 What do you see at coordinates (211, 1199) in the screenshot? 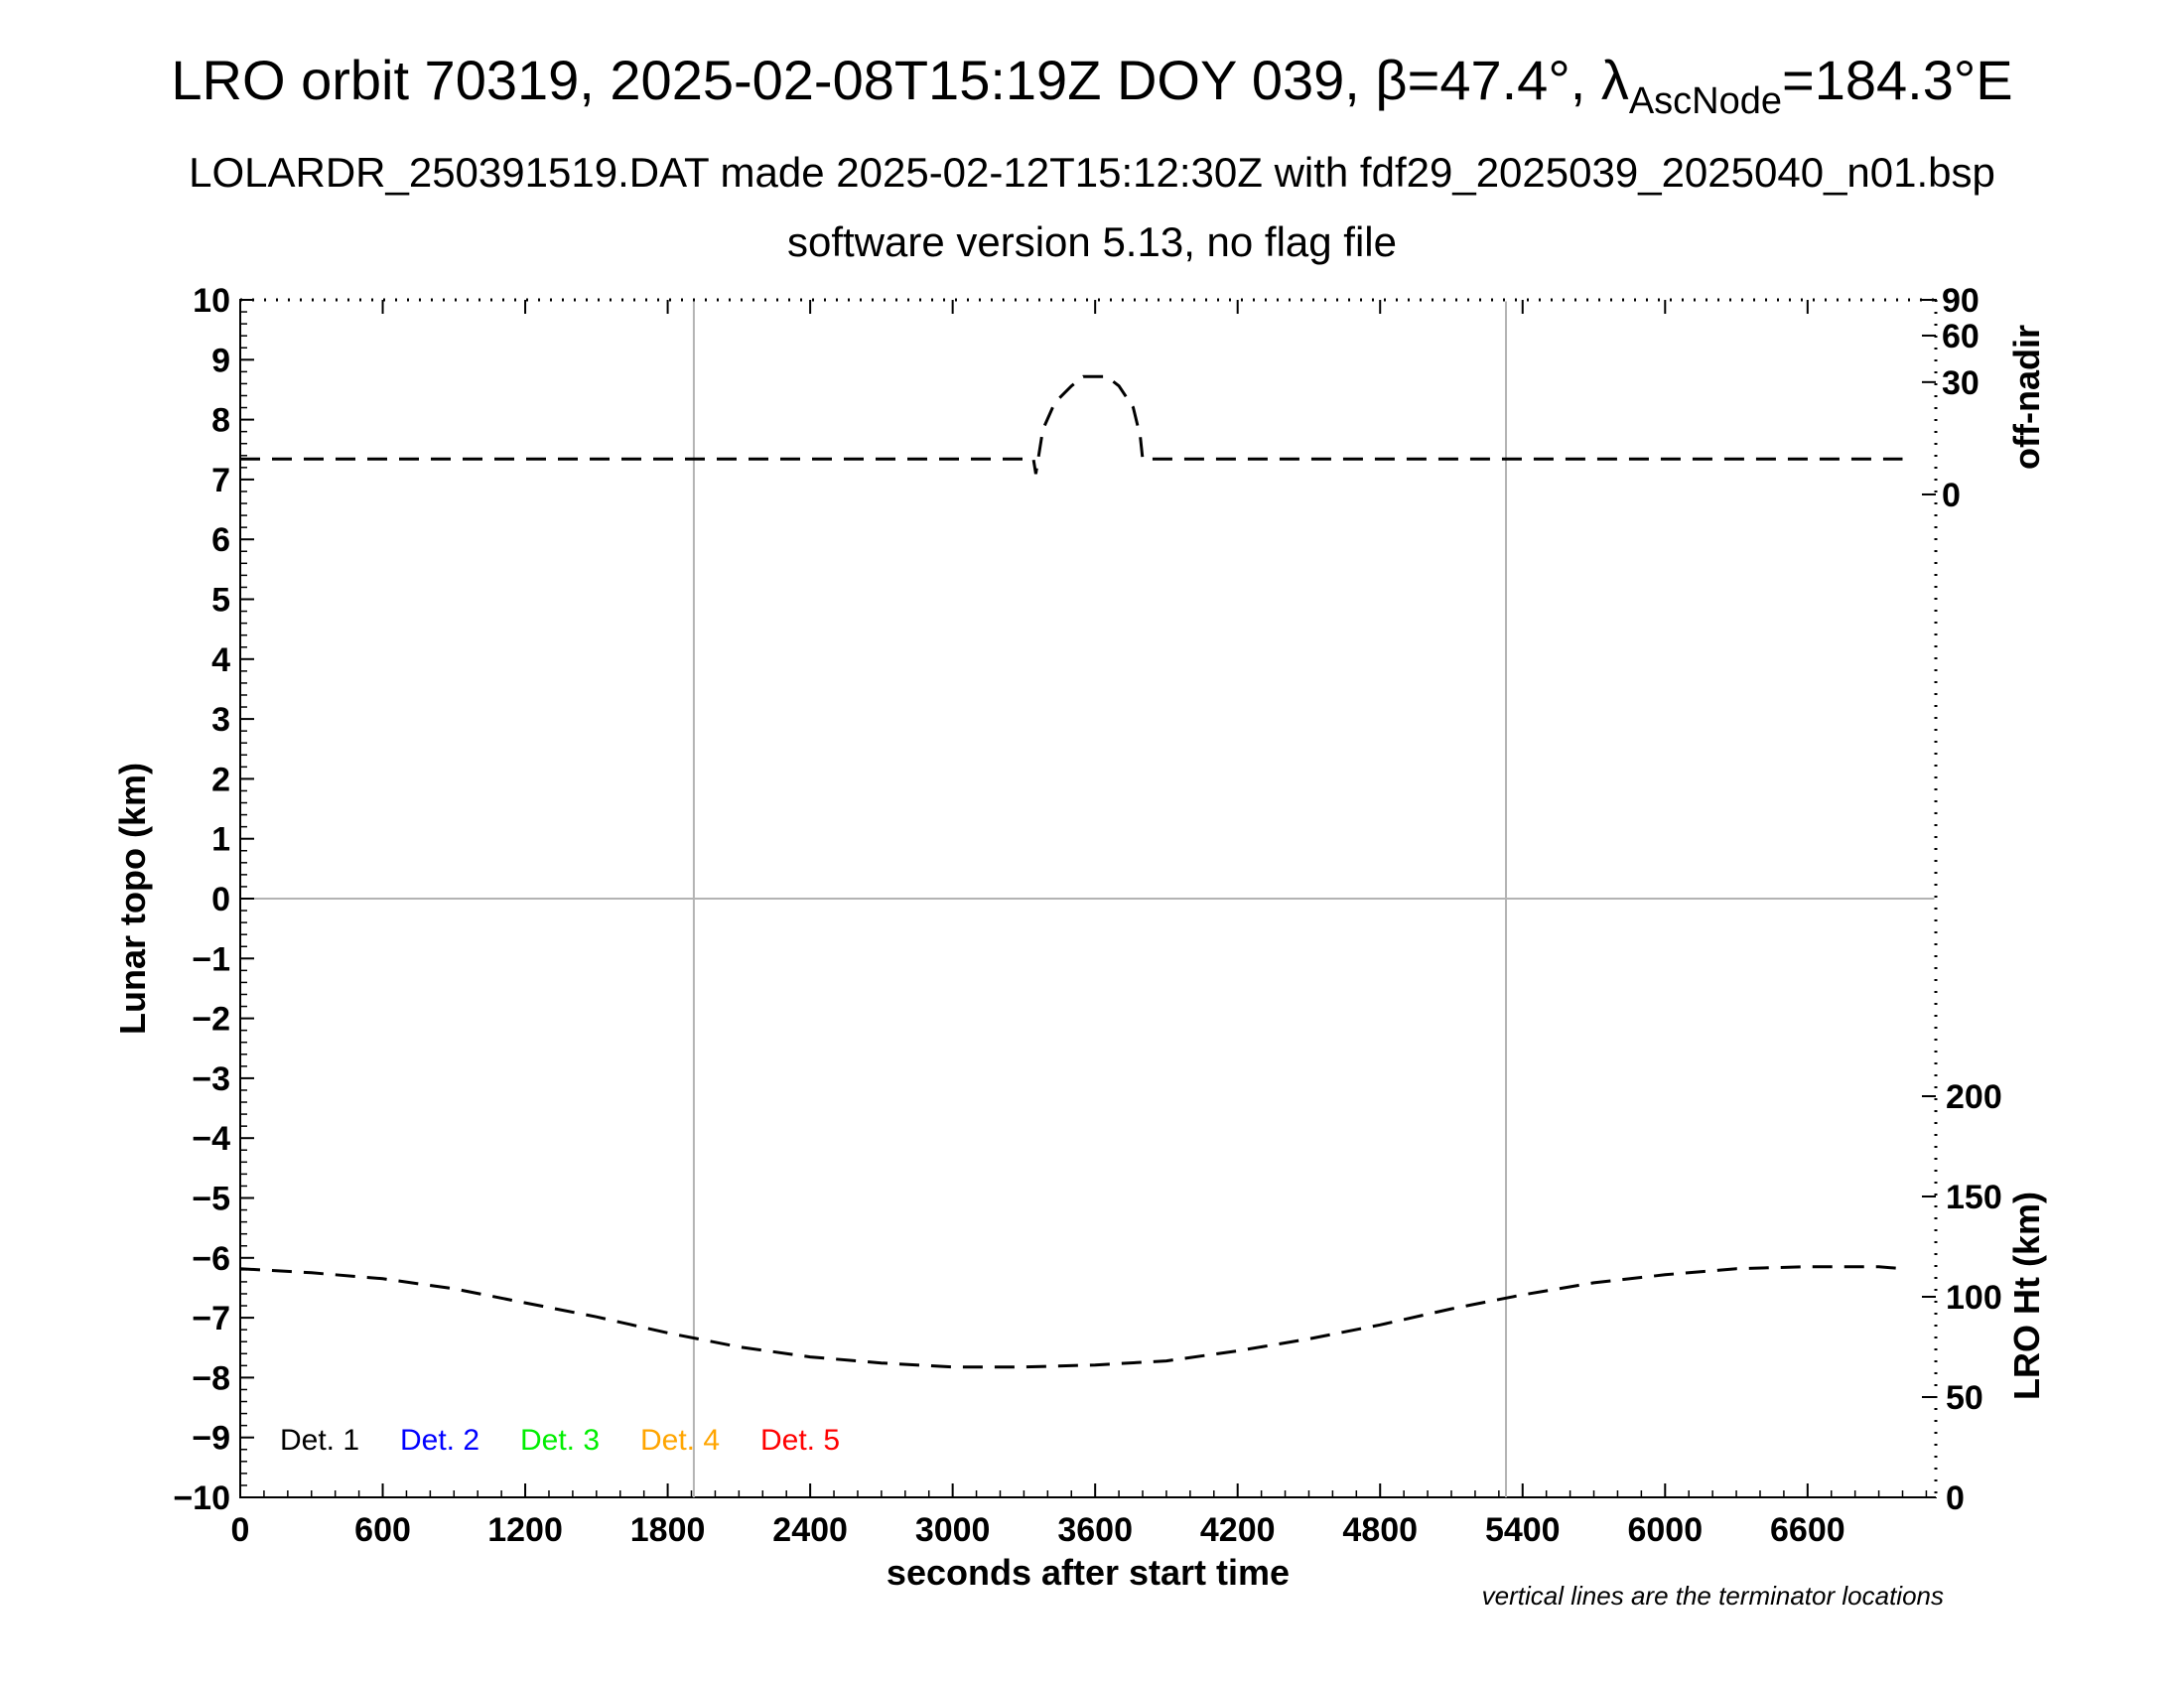
I see `y-tick-label: −5` at bounding box center [211, 1199].